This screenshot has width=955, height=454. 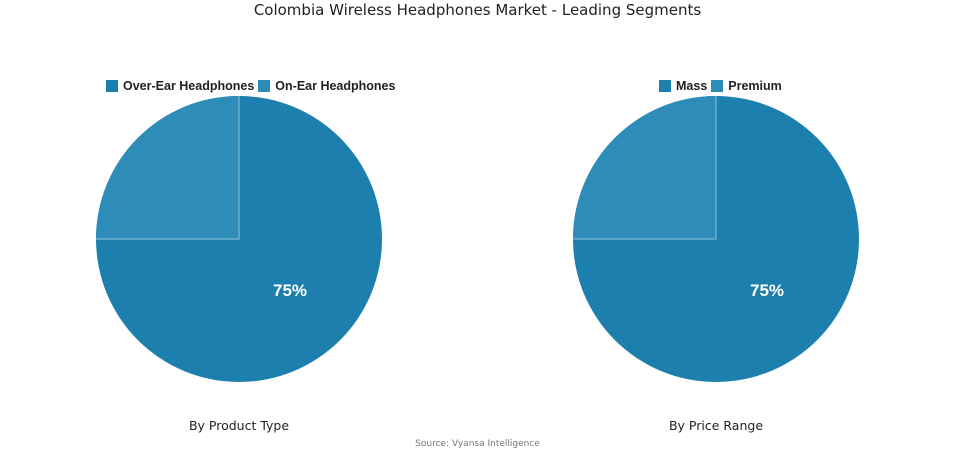 I want to click on legend-item-on-ear: On-Ear Headphones, so click(x=326, y=86).